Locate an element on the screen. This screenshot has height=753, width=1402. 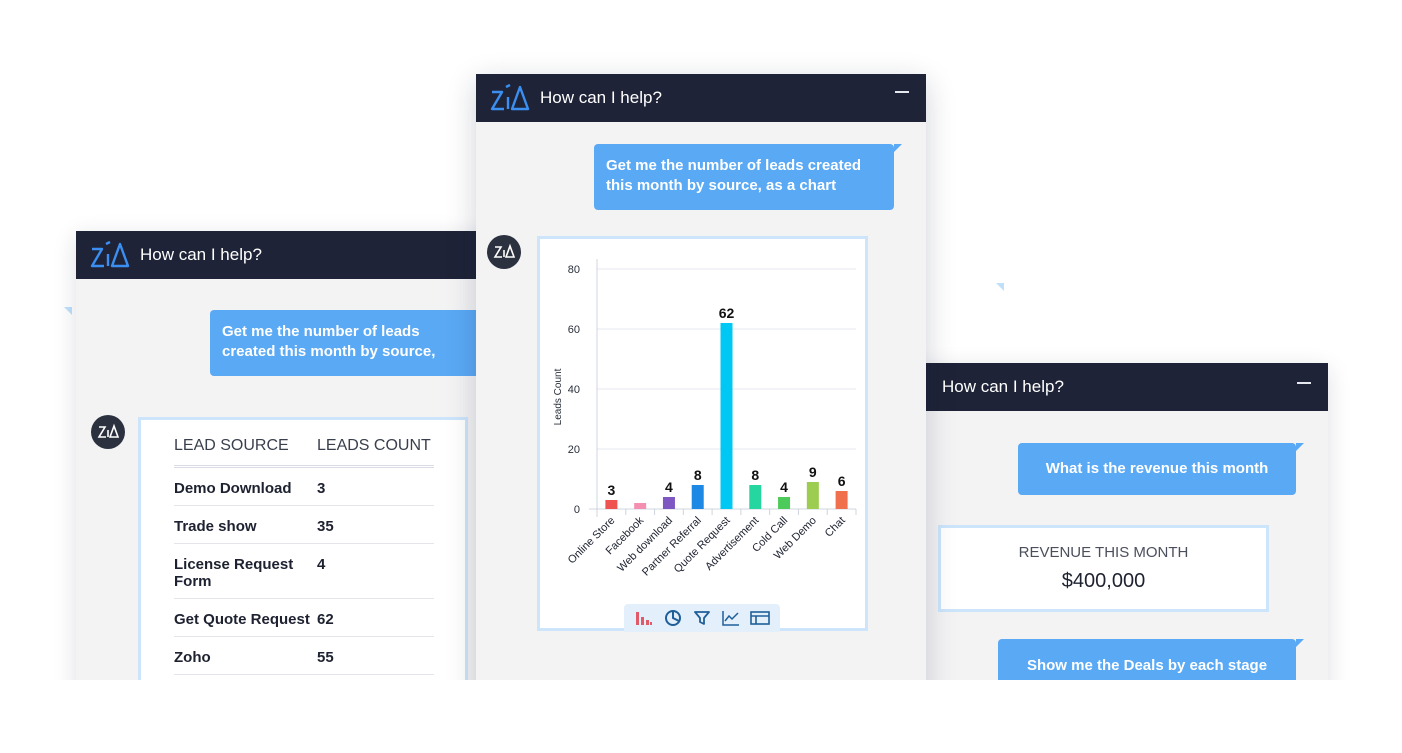
y-tick-label: 0 is located at coordinates (577, 510).